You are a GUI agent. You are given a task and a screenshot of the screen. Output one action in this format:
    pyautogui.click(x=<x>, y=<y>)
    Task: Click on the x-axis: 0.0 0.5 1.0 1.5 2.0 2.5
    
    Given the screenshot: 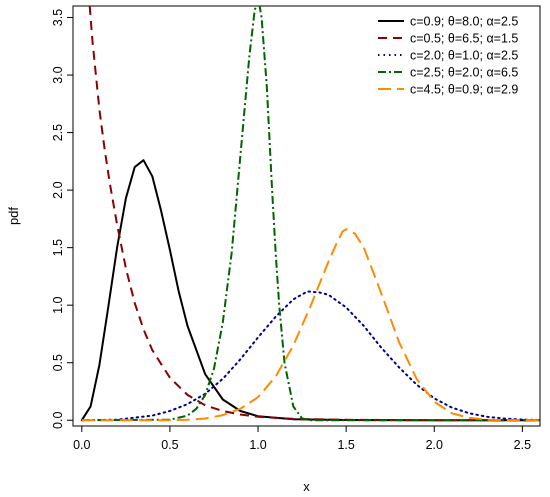 What is the action you would take?
    pyautogui.click(x=302, y=439)
    